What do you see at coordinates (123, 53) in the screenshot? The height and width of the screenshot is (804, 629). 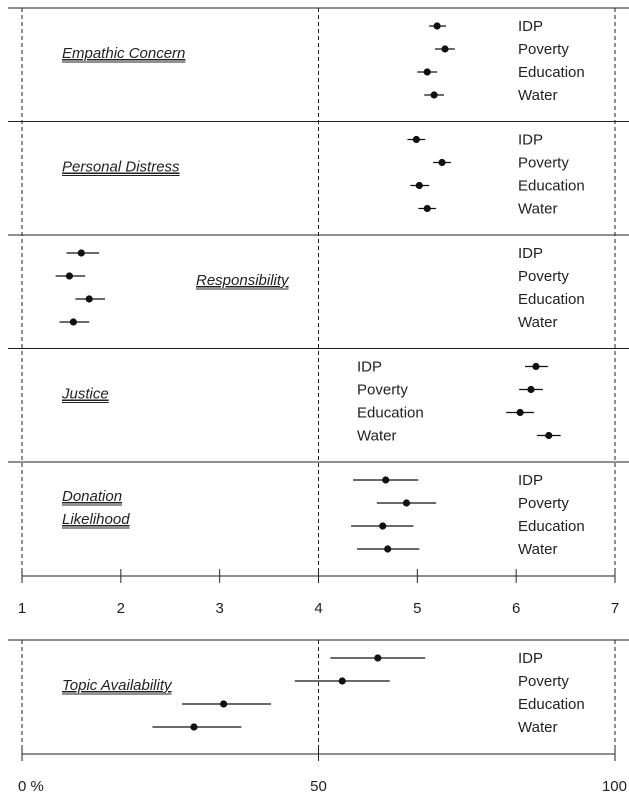 I see `panel-title: Empathic Concern` at bounding box center [123, 53].